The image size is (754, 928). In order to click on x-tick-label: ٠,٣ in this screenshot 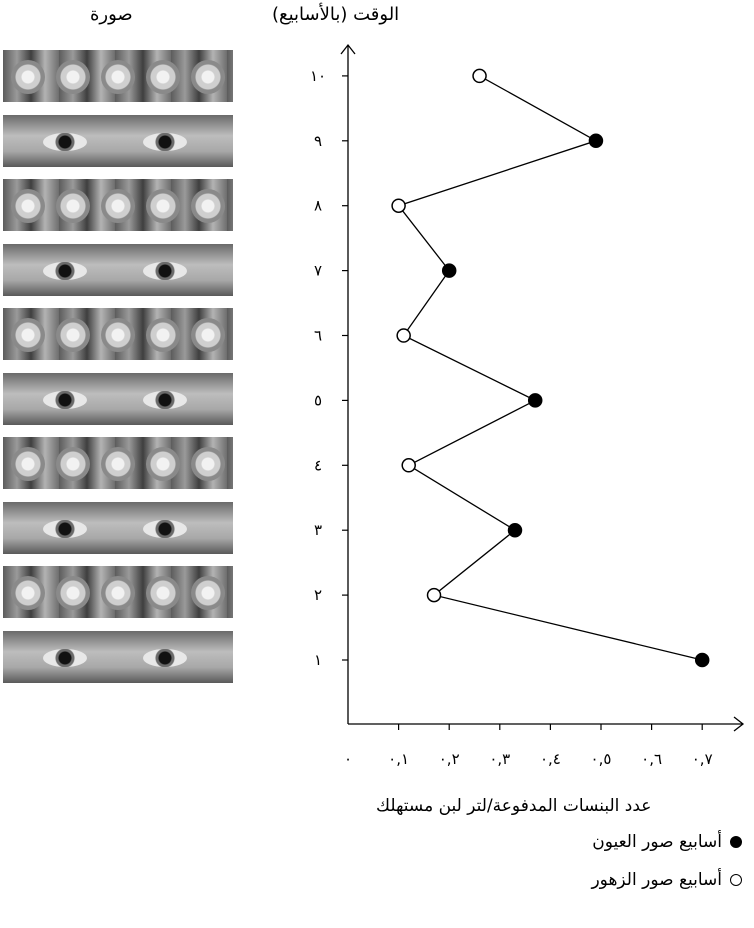, I will do `click(499, 759)`.